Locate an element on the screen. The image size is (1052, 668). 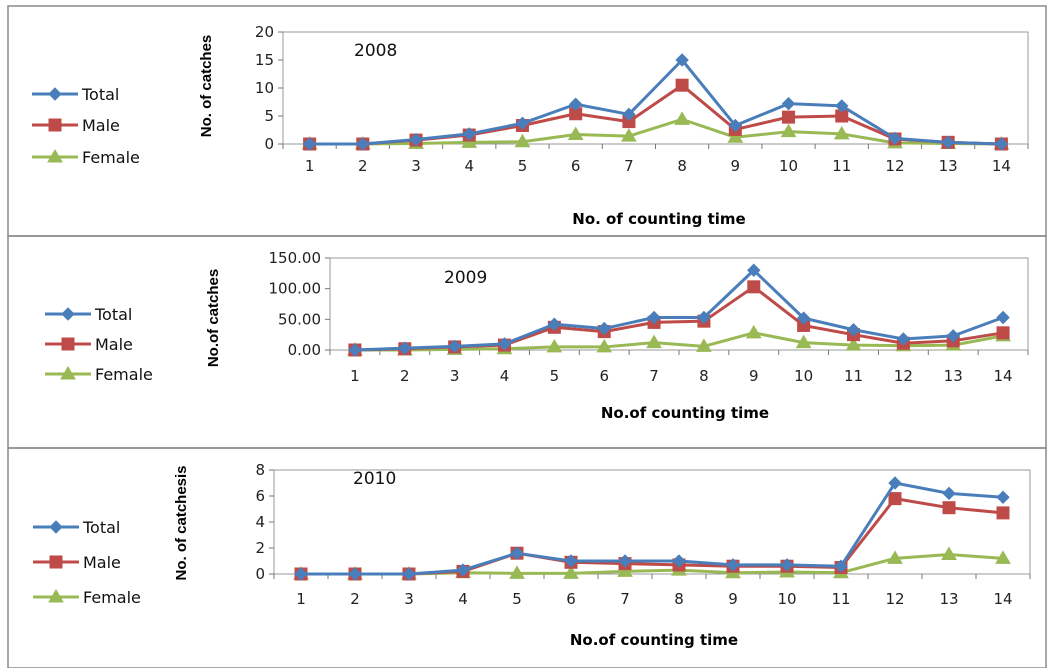
y-tick-label: 0.00 is located at coordinates (304, 350).